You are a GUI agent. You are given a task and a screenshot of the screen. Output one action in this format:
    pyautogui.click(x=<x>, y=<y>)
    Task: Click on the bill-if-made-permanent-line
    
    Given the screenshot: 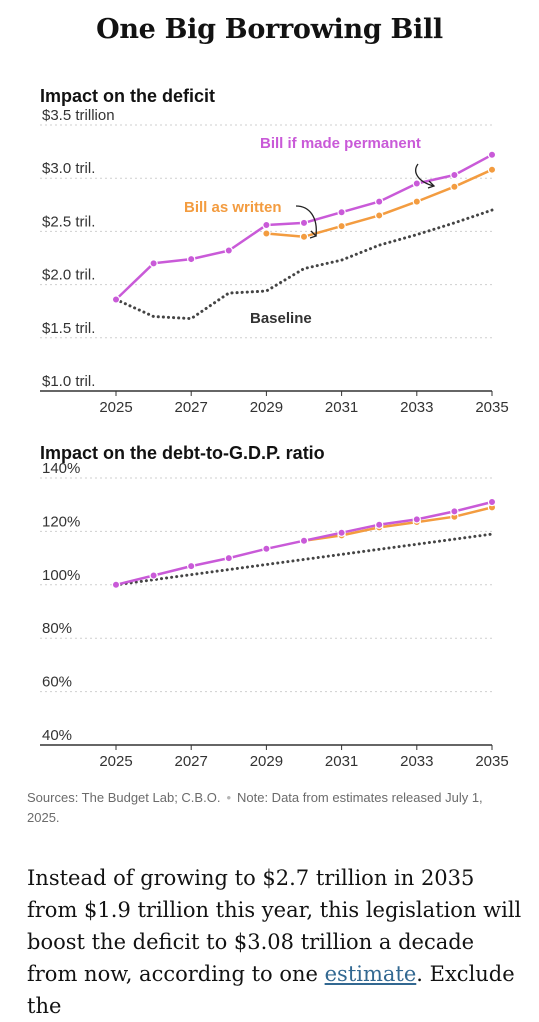 What is the action you would take?
    pyautogui.click(x=304, y=227)
    